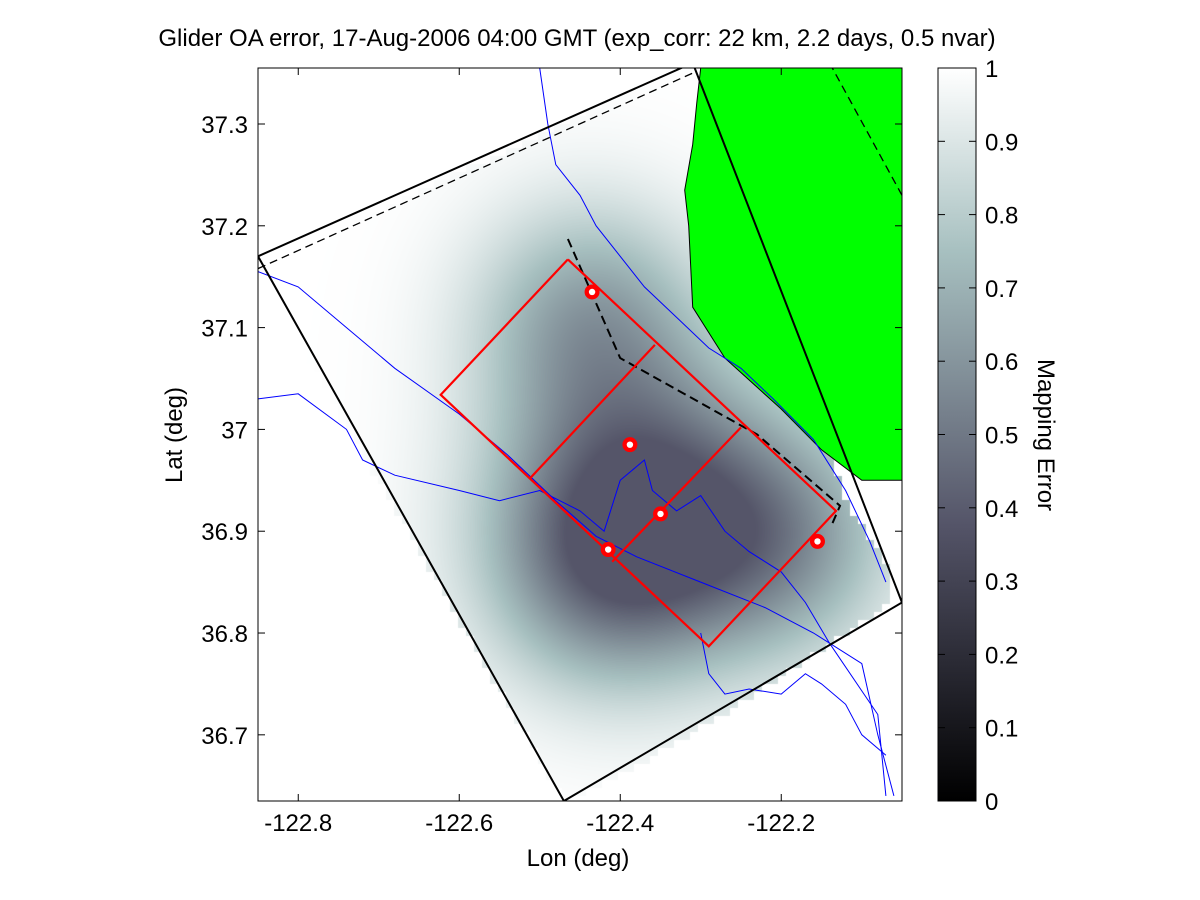 This screenshot has width=1200, height=900. I want to click on y-axis-label: Lat (deg), so click(174, 435).